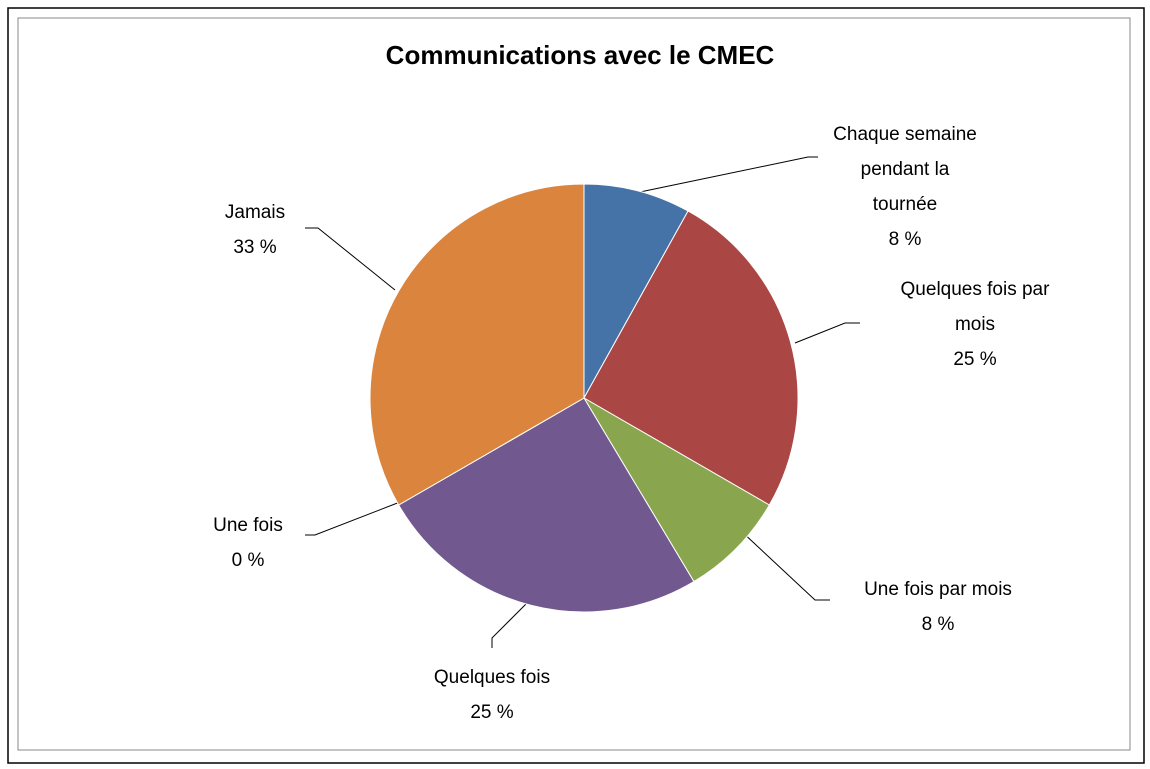 Image resolution: width=1150 pixels, height=769 pixels. I want to click on value-label: 33 %, so click(255, 247).